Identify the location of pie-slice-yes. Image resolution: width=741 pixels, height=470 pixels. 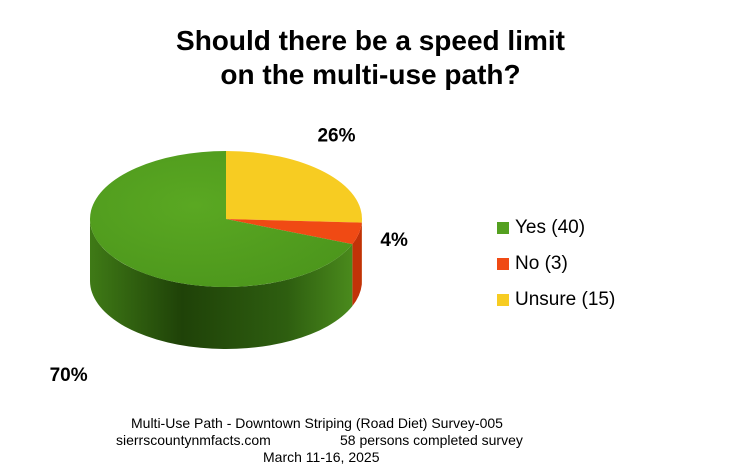
(221, 219).